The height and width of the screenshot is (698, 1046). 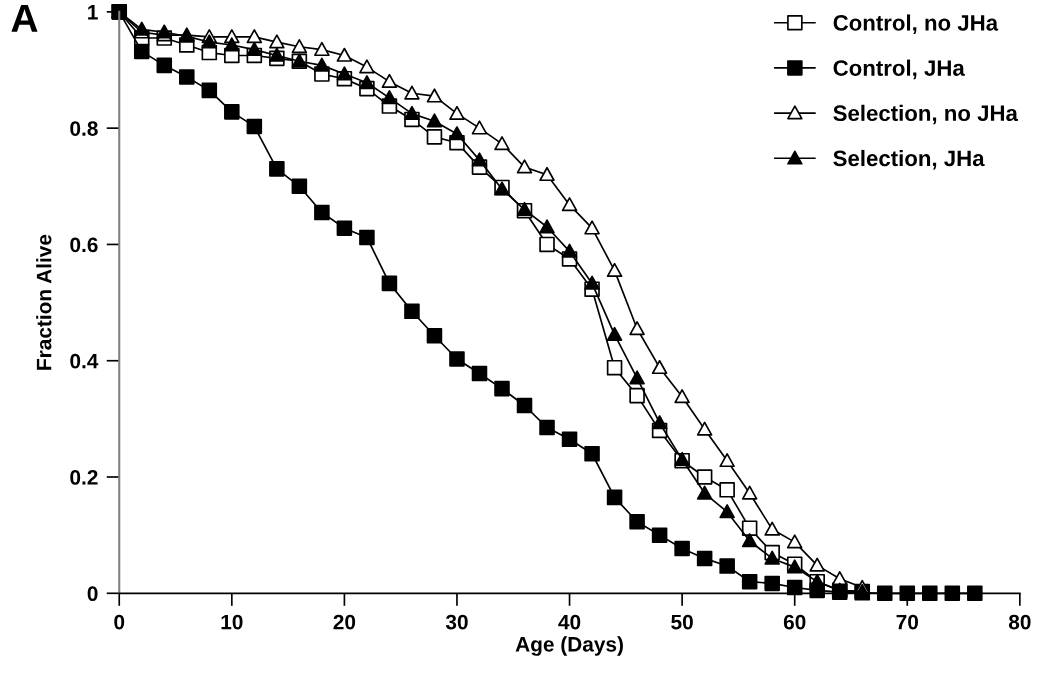 What do you see at coordinates (569, 646) in the screenshot?
I see `x-axis-title: Age (Days)` at bounding box center [569, 646].